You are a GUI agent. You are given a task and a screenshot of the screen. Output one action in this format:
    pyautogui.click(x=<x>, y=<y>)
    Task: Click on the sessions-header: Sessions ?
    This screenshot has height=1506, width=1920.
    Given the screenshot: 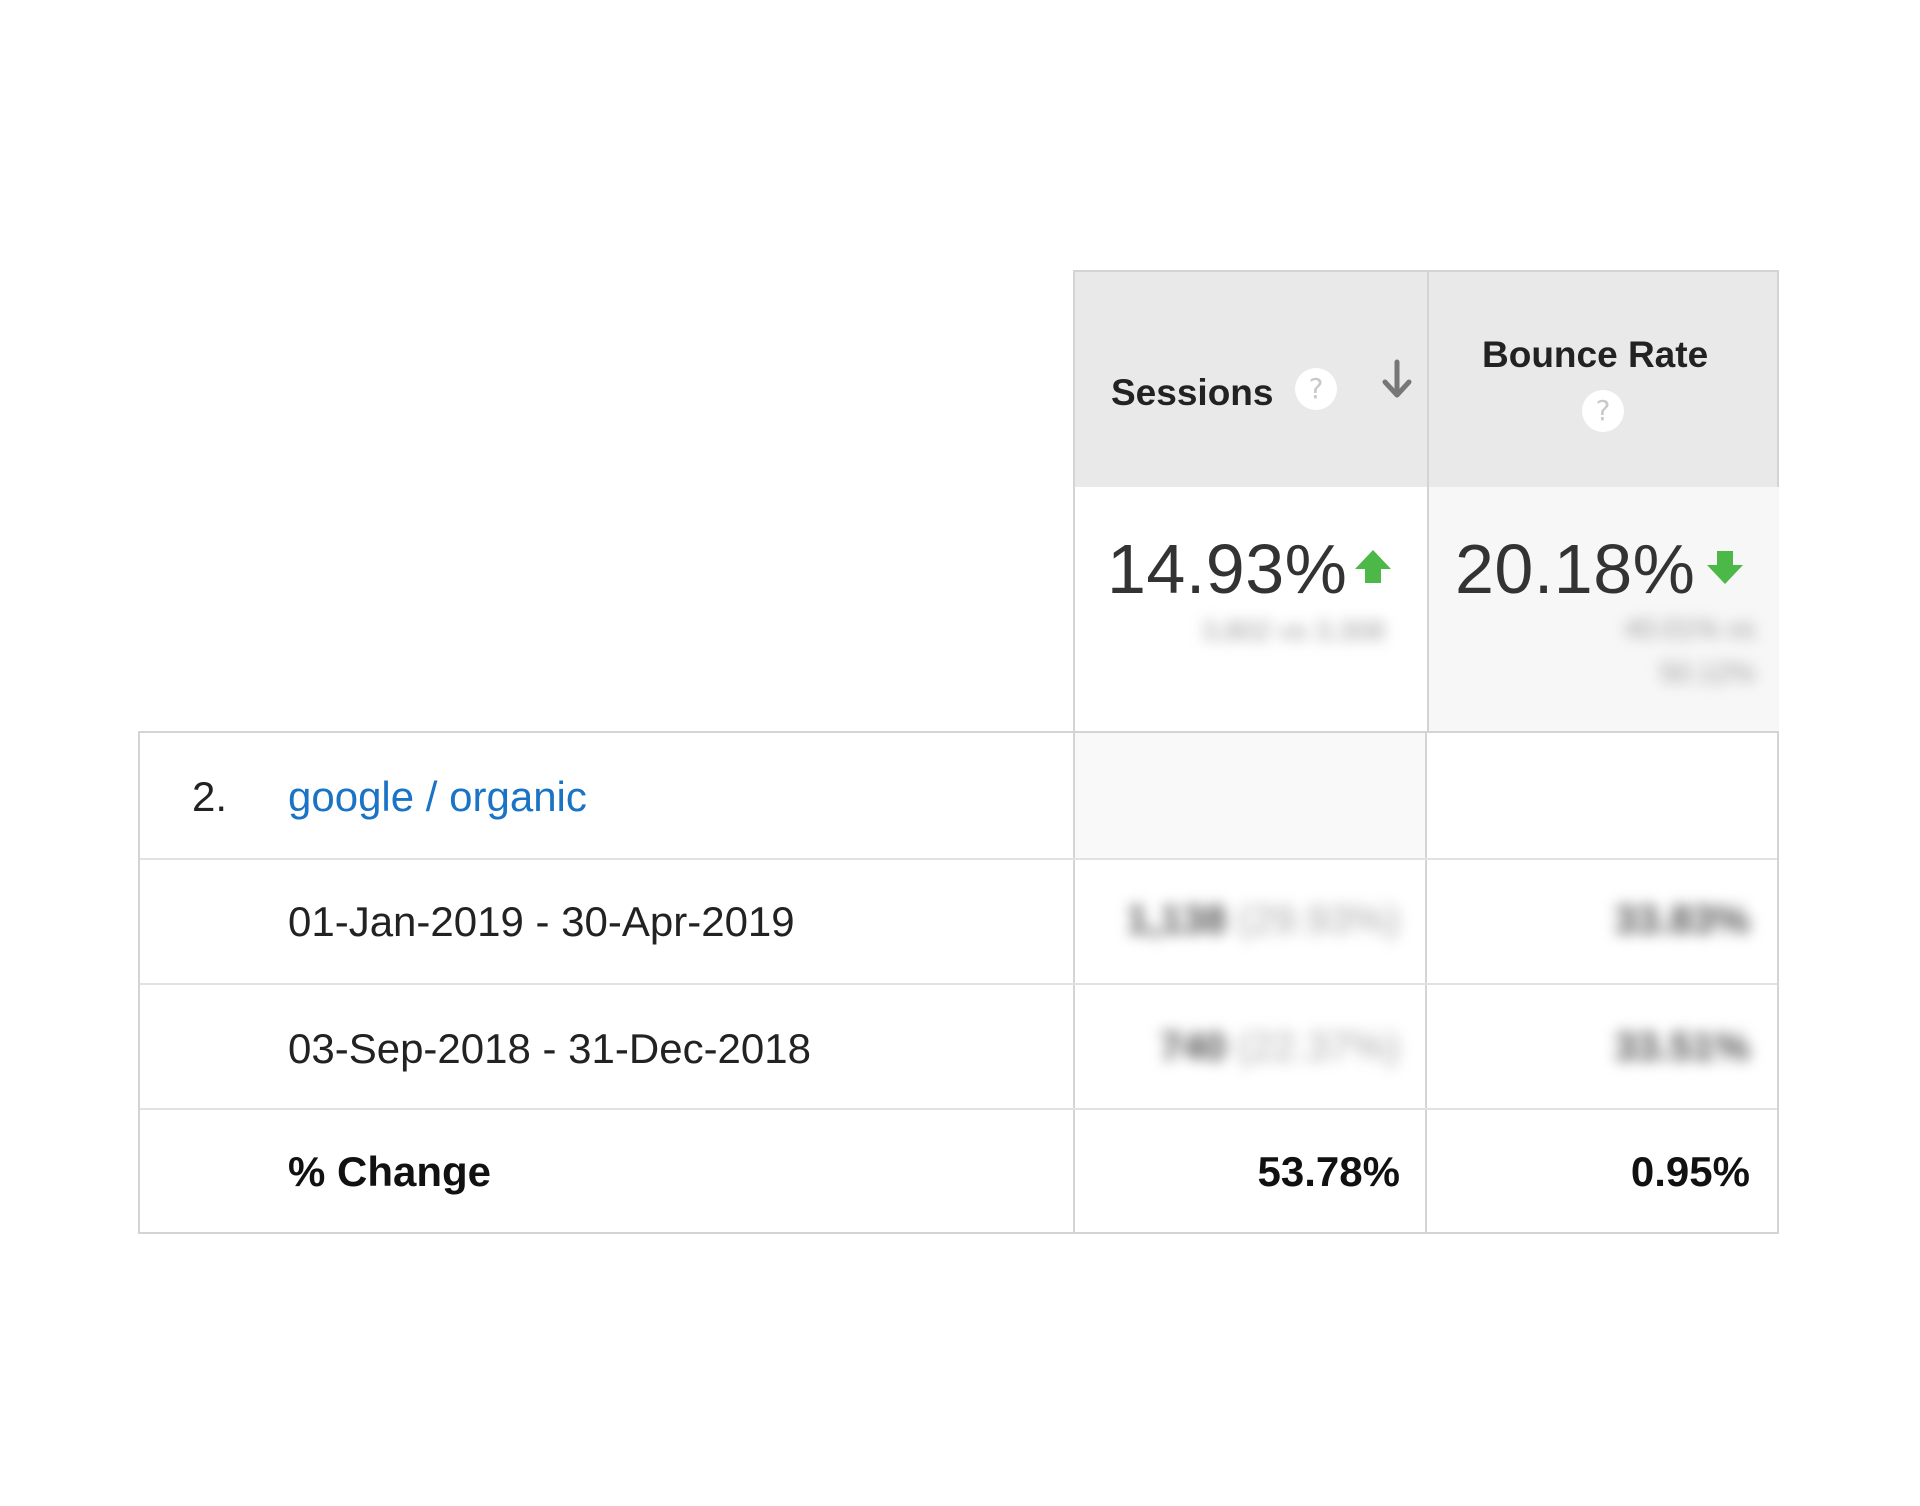 What is the action you would take?
    pyautogui.click(x=1251, y=380)
    